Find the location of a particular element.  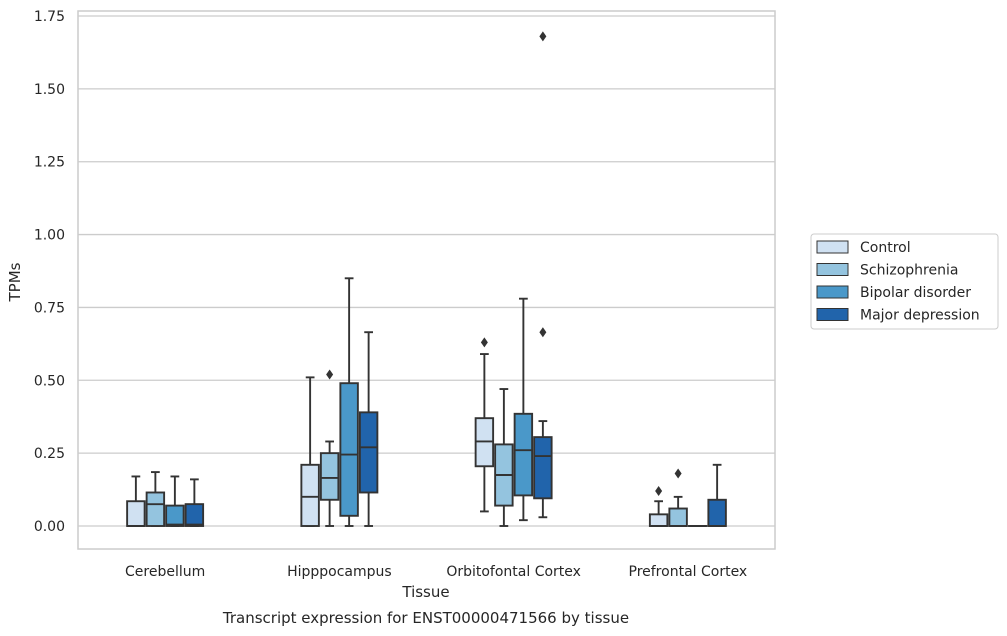

x-tick-label: Orbitofontal Cortex is located at coordinates (513, 572).